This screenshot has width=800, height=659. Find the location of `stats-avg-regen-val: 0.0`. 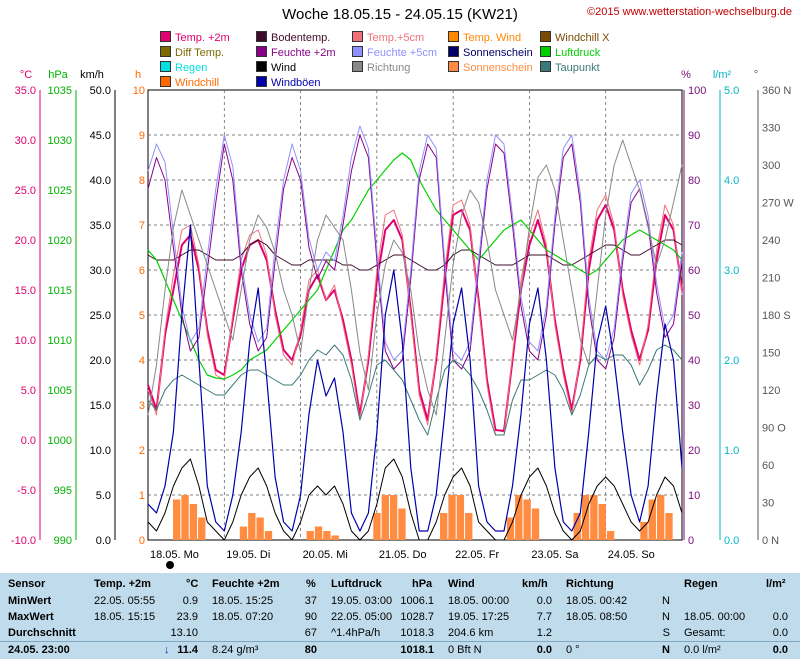

stats-avg-regen-val: 0.0 is located at coordinates (780, 633).